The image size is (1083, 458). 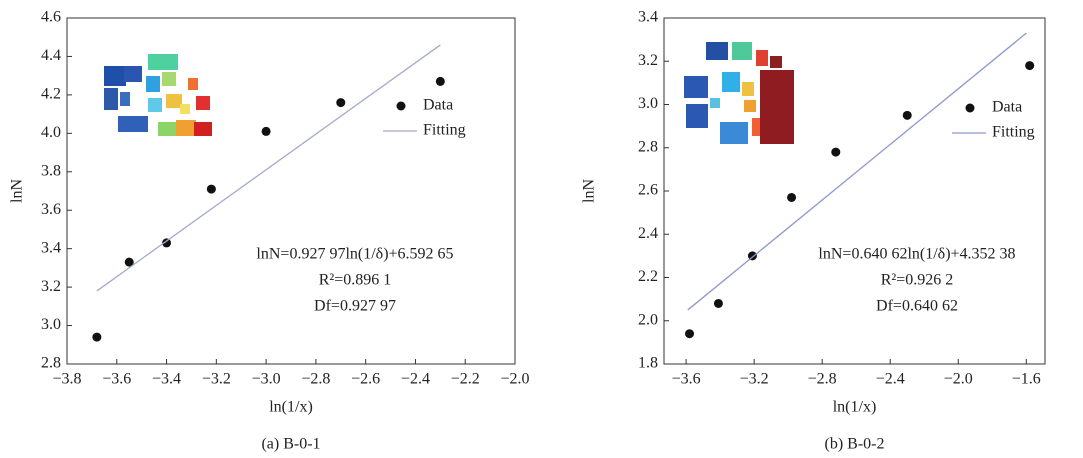 What do you see at coordinates (158, 95) in the screenshot?
I see `inset-a` at bounding box center [158, 95].